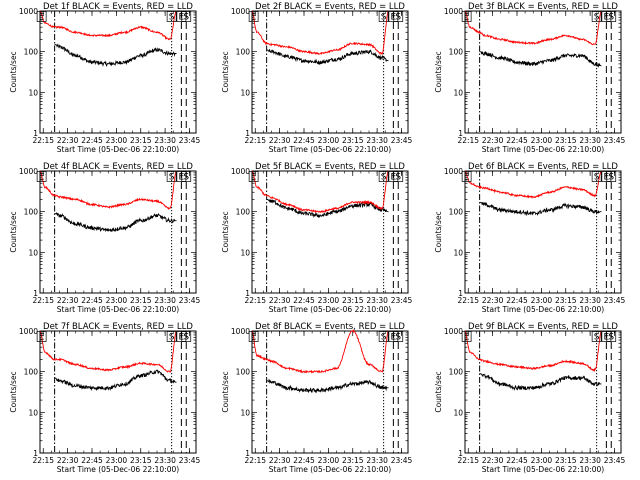 The height and width of the screenshot is (480, 640). Describe the element at coordinates (330, 7) in the screenshot. I see `panel-title: Det 2f BLACK = Events, RED = LLD` at that location.